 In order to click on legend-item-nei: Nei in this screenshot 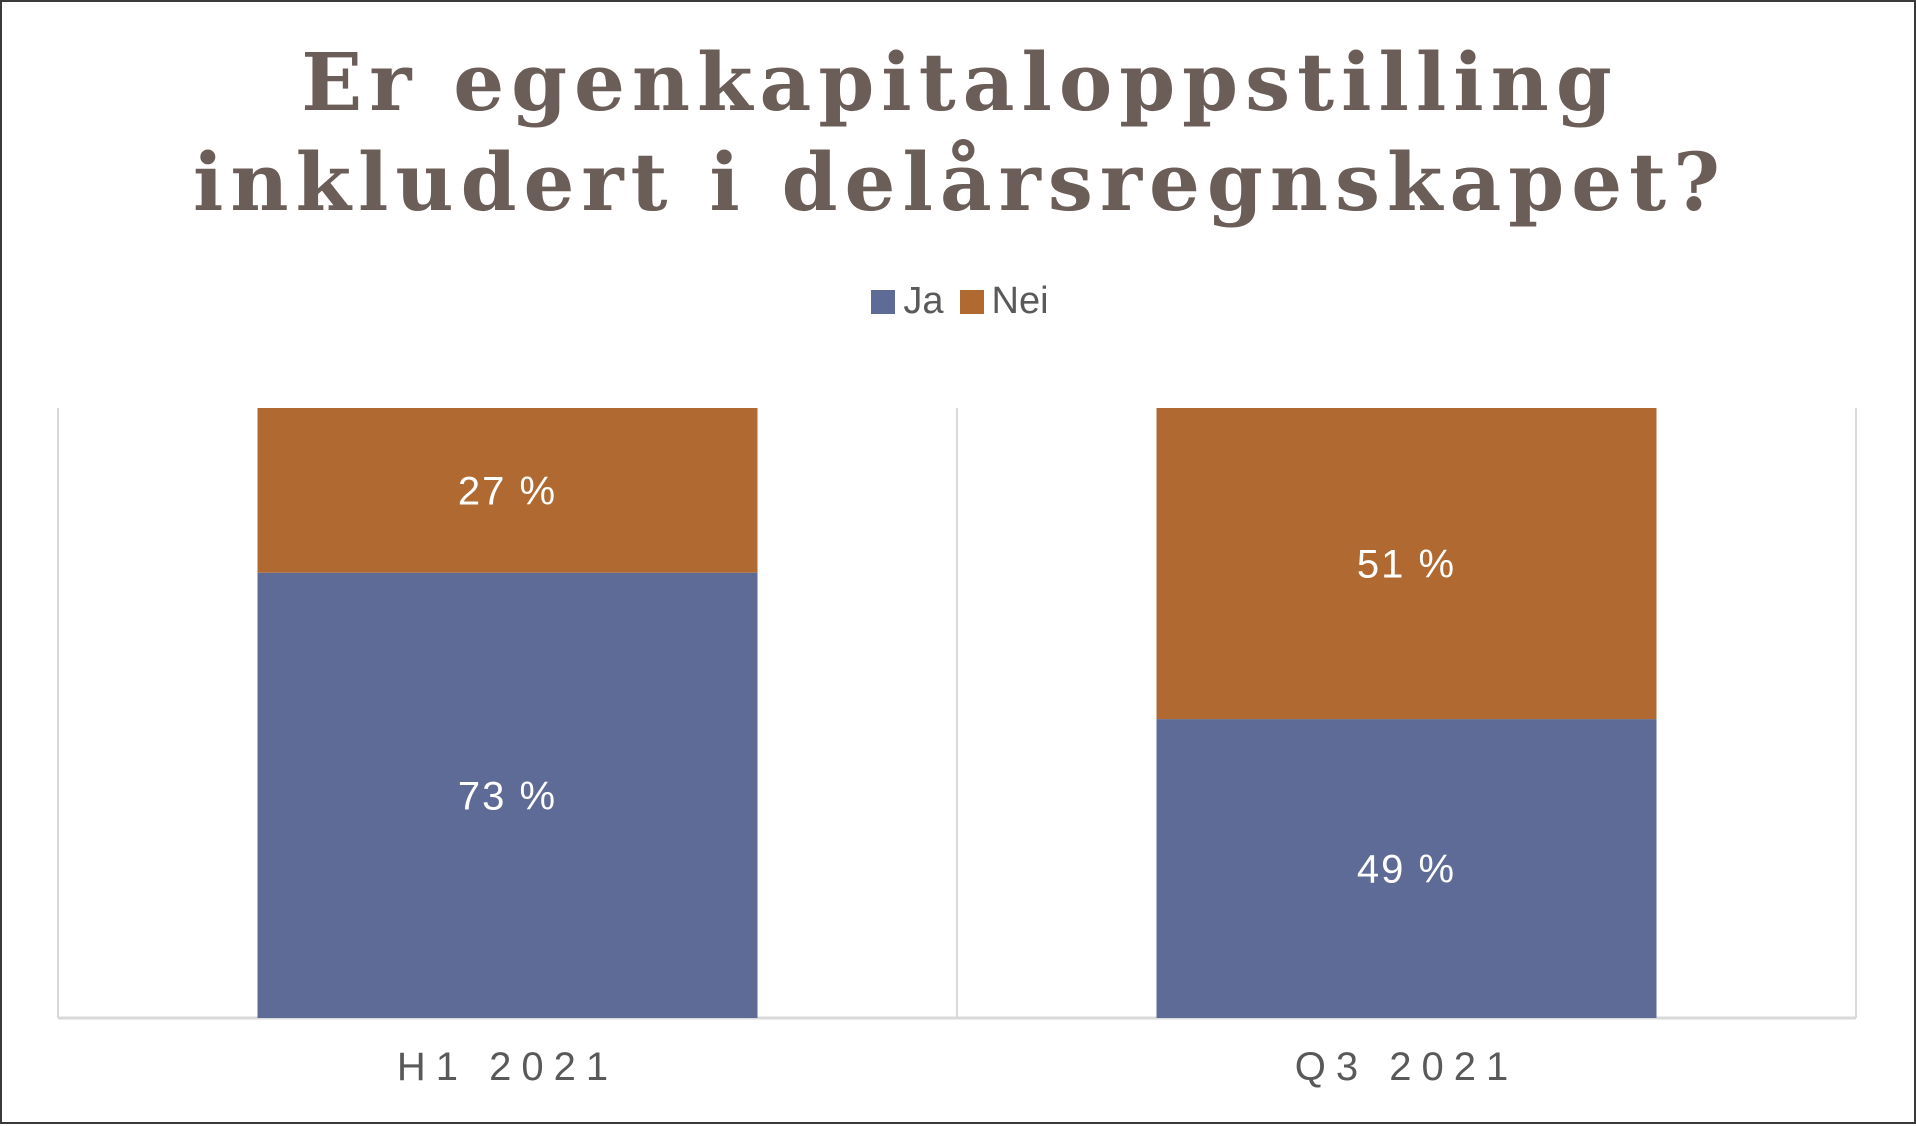, I will do `click(1004, 301)`.